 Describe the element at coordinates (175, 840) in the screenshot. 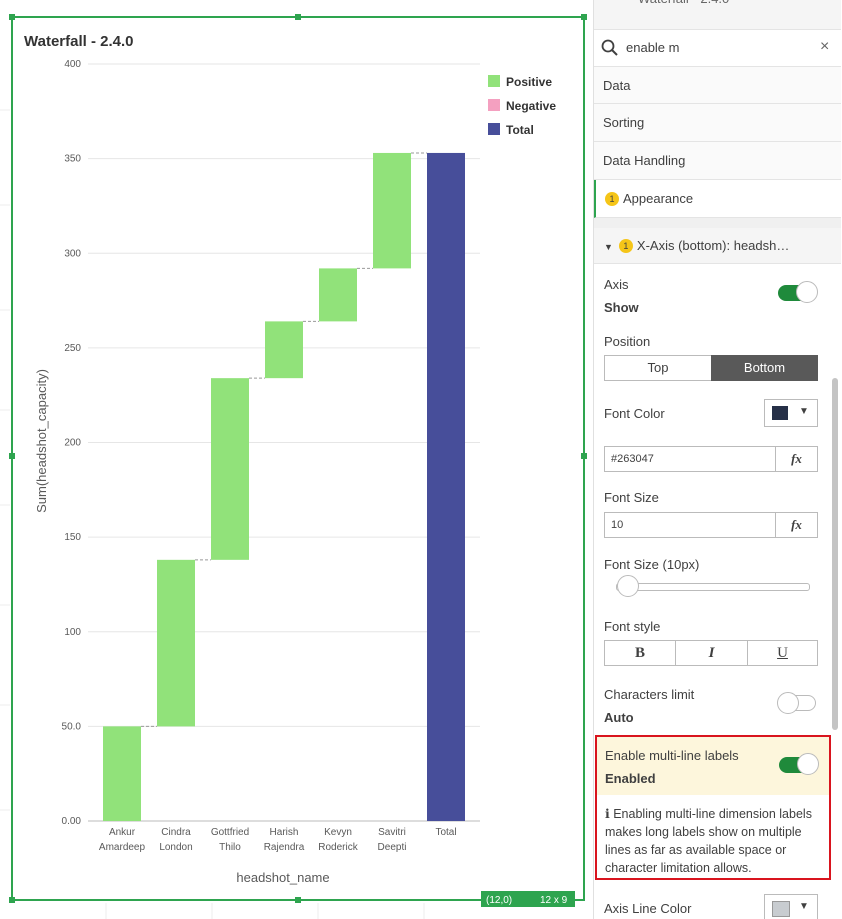

I see `x-tick-label: Cindra London` at that location.